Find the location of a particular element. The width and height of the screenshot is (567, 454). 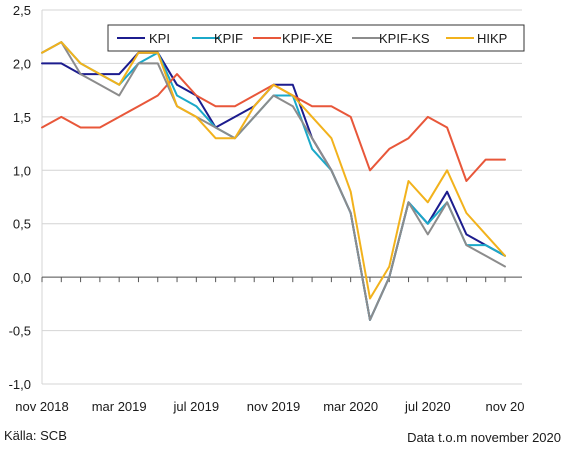

x-tick-label: jul 2020 is located at coordinates (427, 406).